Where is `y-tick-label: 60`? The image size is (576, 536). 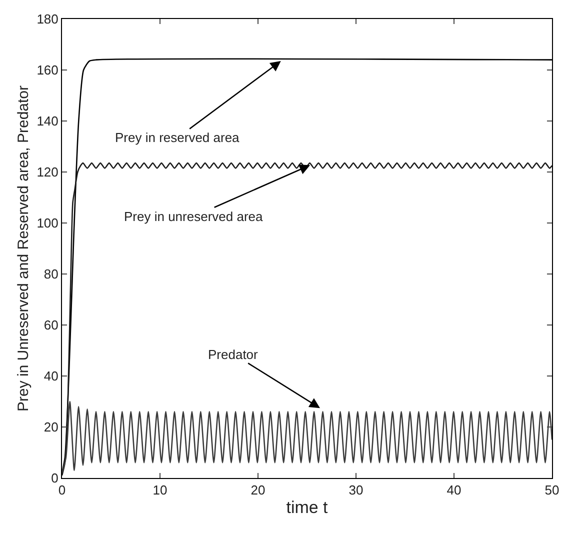 y-tick-label: 60 is located at coordinates (51, 325).